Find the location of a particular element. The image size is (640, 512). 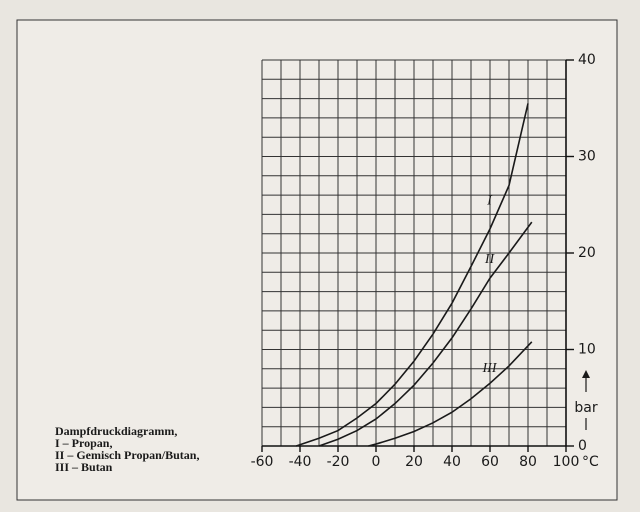

x-tick-label: 40 is located at coordinates (452, 462).